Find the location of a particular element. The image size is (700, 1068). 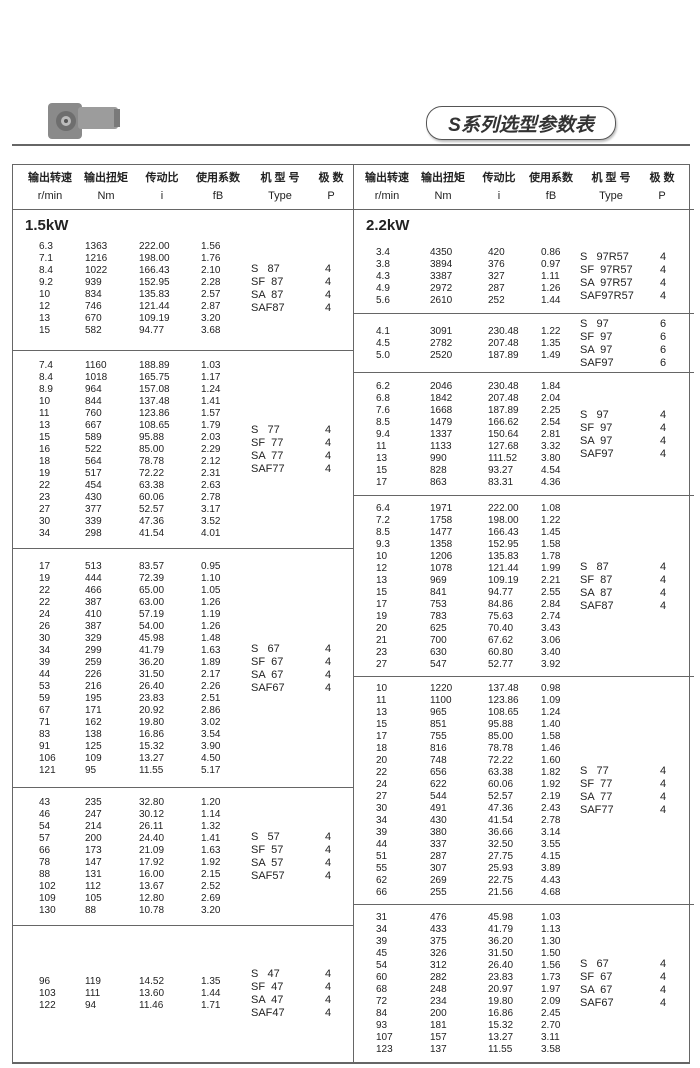

column-header-unit: Nm is located at coordinates (106, 196).